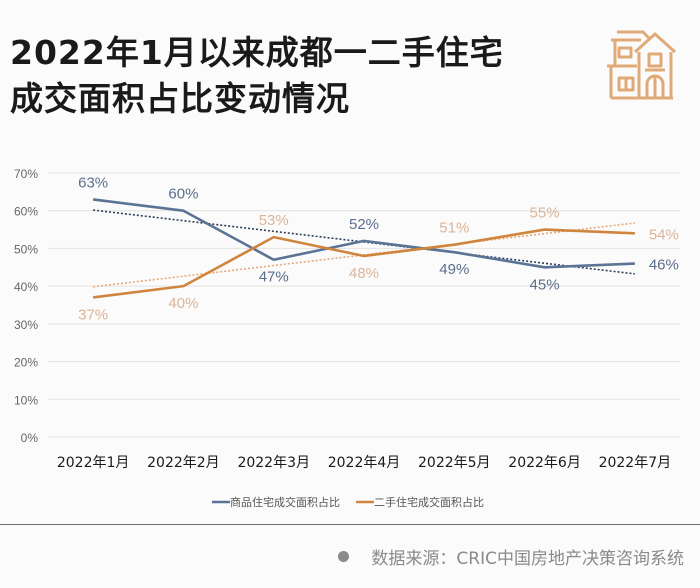  I want to click on data-label: 63%, so click(93, 182).